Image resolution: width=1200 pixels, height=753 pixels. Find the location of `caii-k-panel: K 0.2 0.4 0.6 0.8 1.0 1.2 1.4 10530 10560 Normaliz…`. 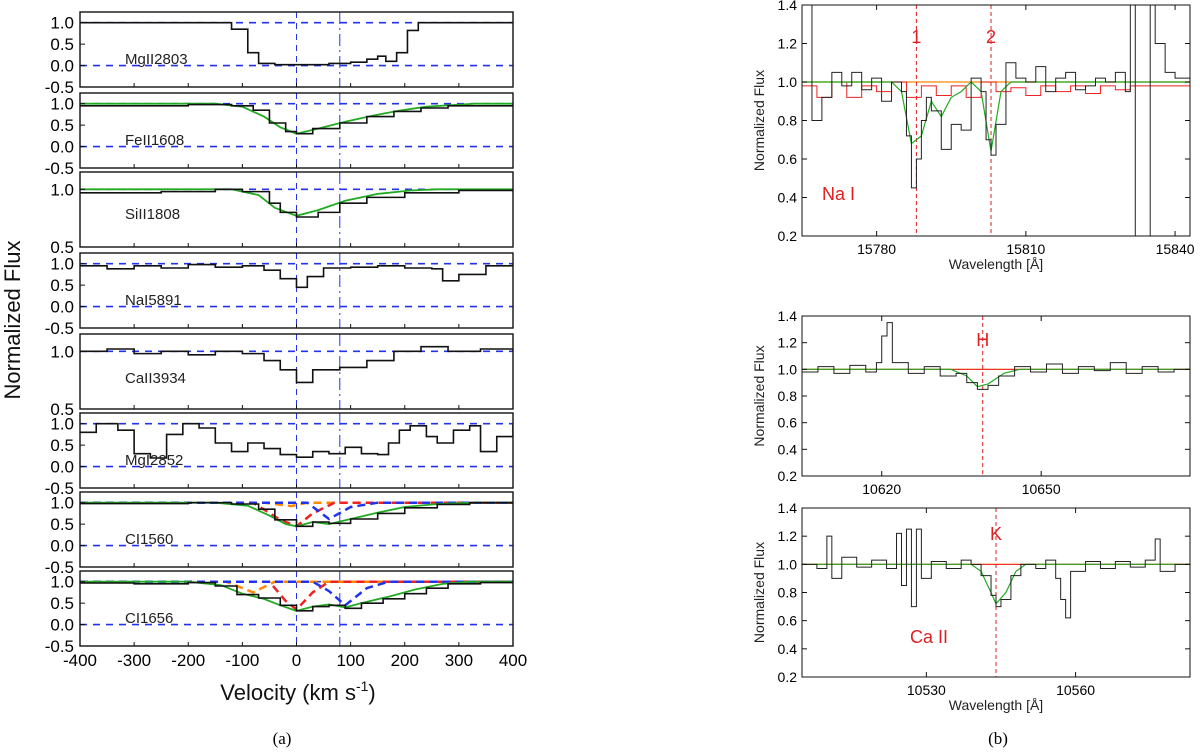

caii-k-panel: K 0.2 0.4 0.6 0.8 1.0 1.2 1.4 10530 10560 Normaliz… is located at coordinates (971, 606).